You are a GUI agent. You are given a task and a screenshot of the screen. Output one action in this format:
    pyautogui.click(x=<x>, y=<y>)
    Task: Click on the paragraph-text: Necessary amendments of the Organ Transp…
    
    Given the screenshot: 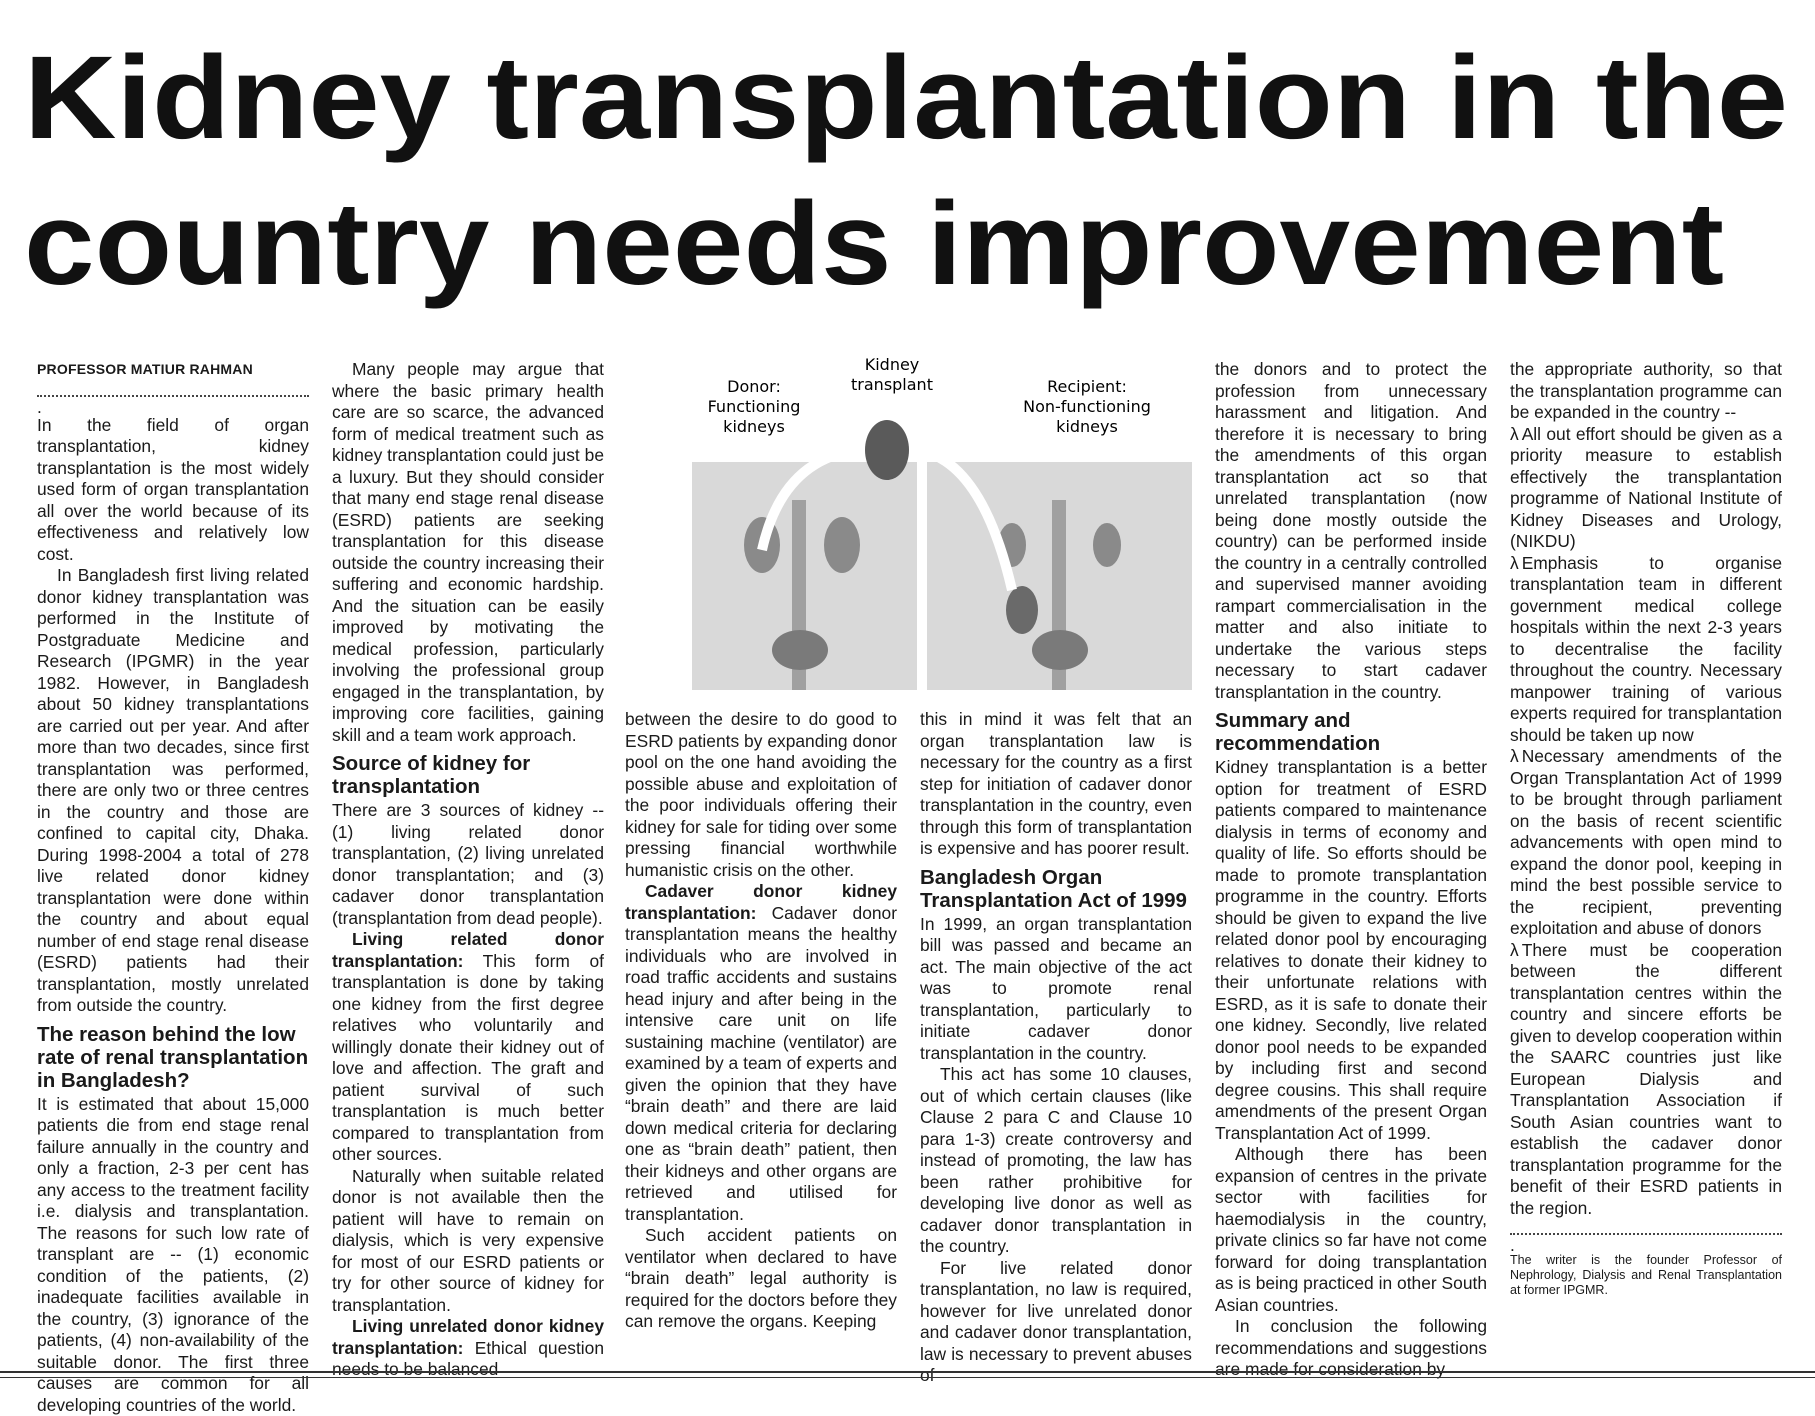 What is the action you would take?
    pyautogui.click(x=1646, y=842)
    